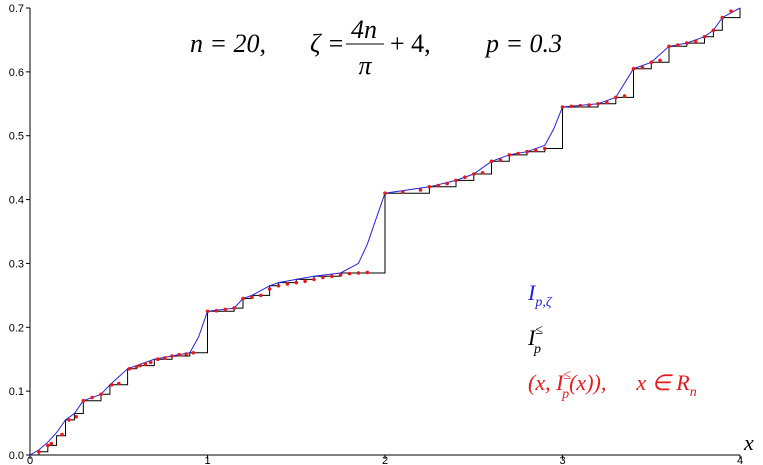 Image resolution: width=763 pixels, height=465 pixels. I want to click on legend-points-base: (x, I, so click(546, 382).